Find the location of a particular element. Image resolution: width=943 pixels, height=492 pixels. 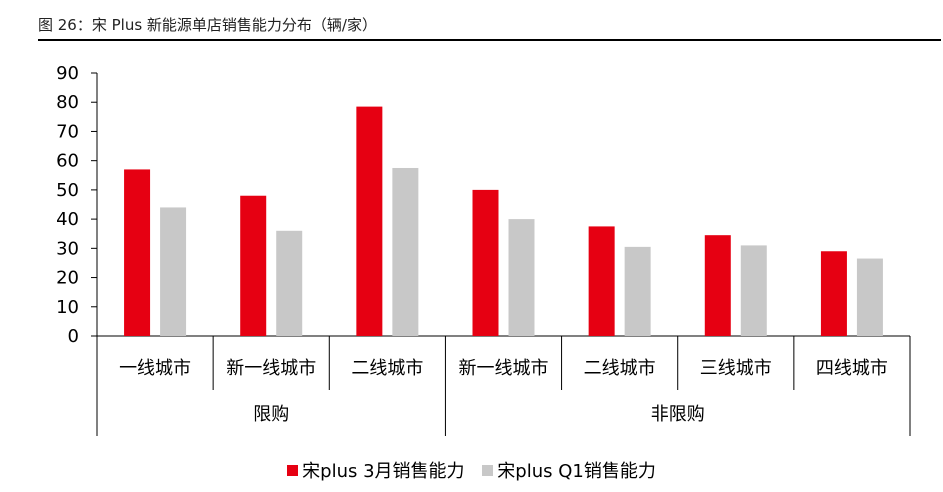

legend: 宋plus 3月销售能力 宋plus Q1销售能力 is located at coordinates (471, 470).